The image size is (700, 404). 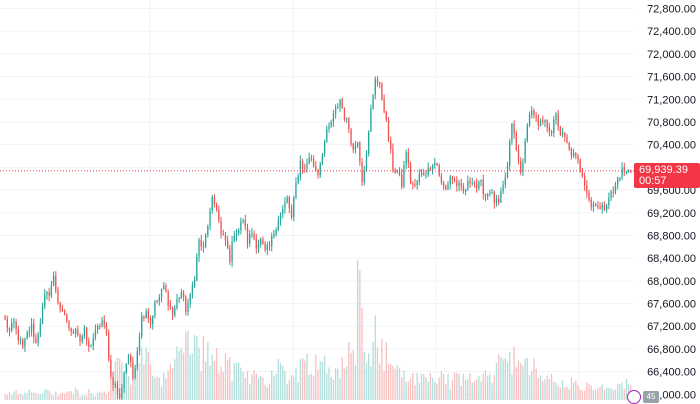 What do you see at coordinates (634, 397) in the screenshot?
I see `indicator-icon` at bounding box center [634, 397].